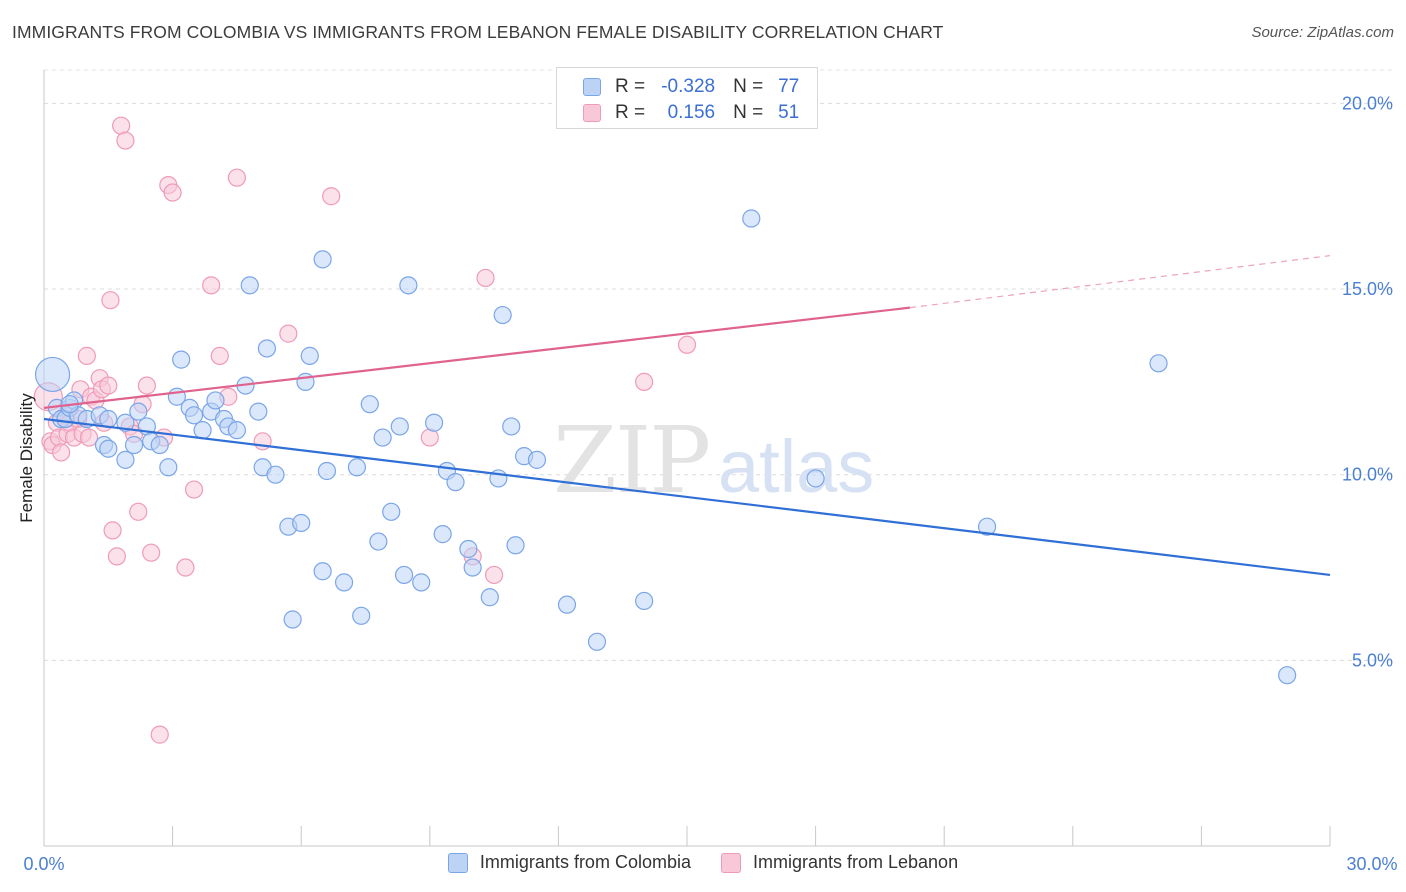 The image size is (1406, 892). I want to click on x-tick-label-min: 0.0%, so click(43, 864).